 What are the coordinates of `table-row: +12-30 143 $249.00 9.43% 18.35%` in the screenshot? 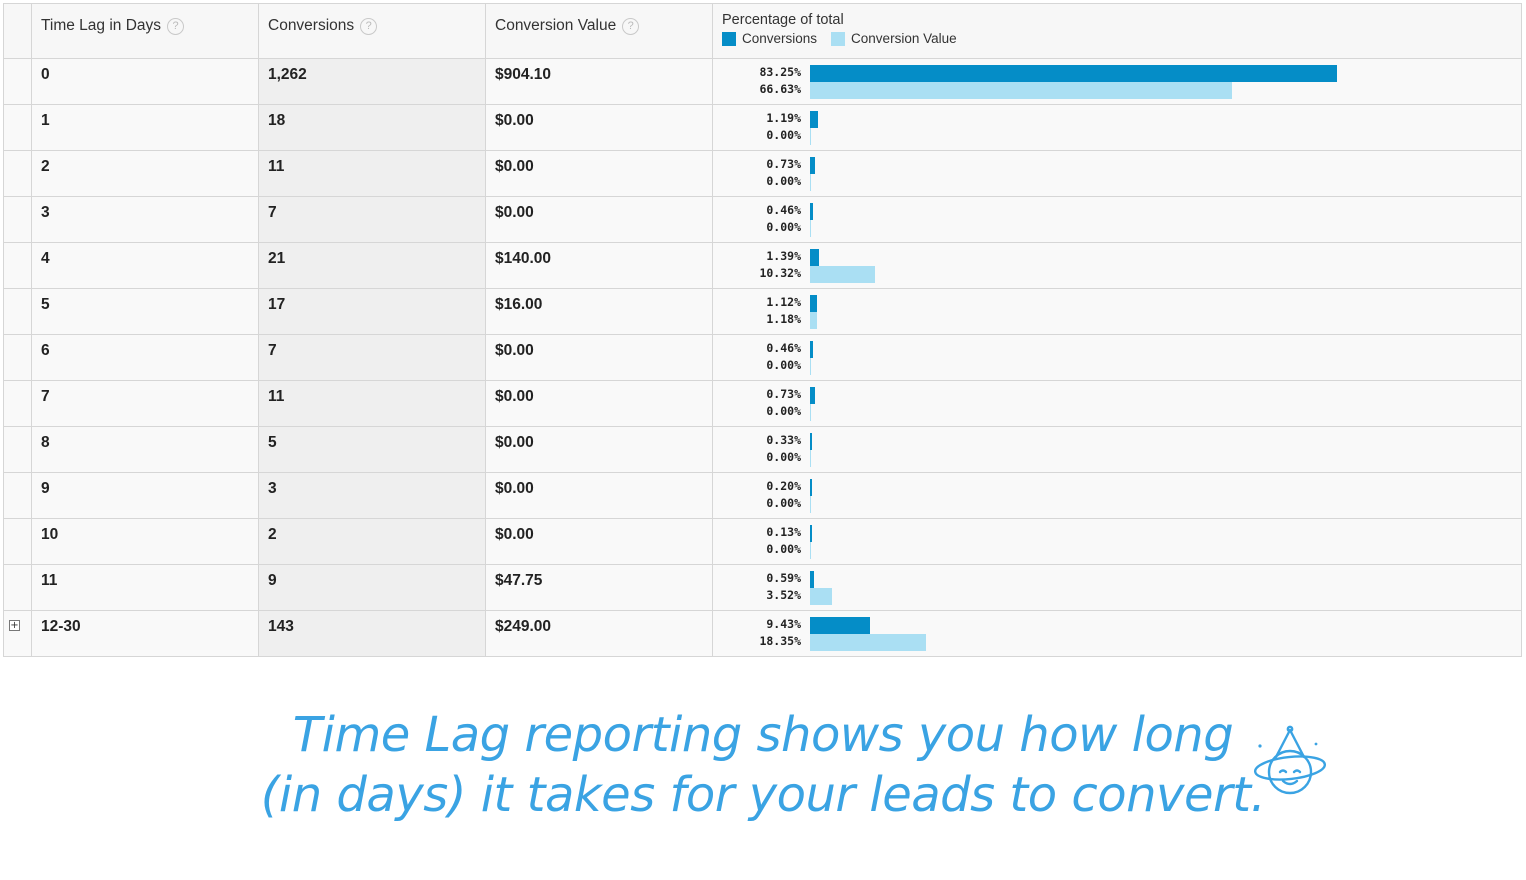 It's located at (762, 633).